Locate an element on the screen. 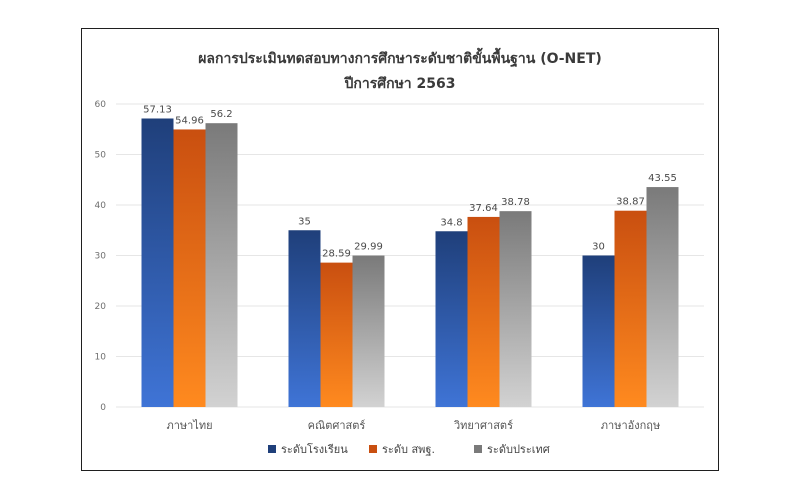  y-tick-label: 30 is located at coordinates (101, 257).